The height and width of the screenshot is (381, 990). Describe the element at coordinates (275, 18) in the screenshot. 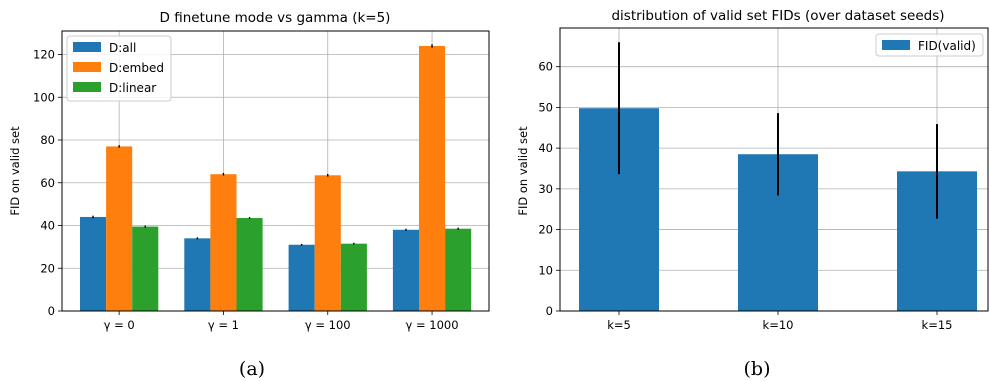

I see `chart-a-title: D finetune mode vs gamma (k=5)` at that location.